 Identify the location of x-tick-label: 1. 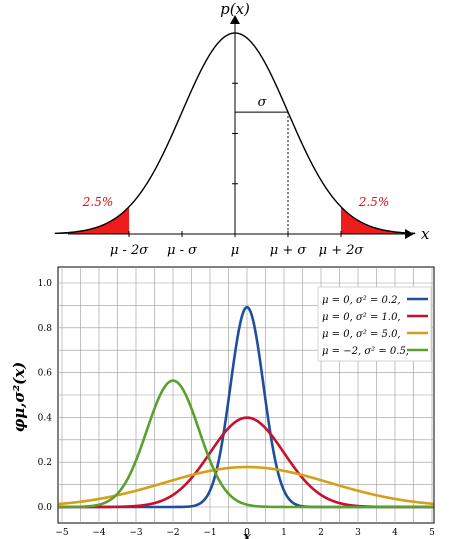
(284, 533).